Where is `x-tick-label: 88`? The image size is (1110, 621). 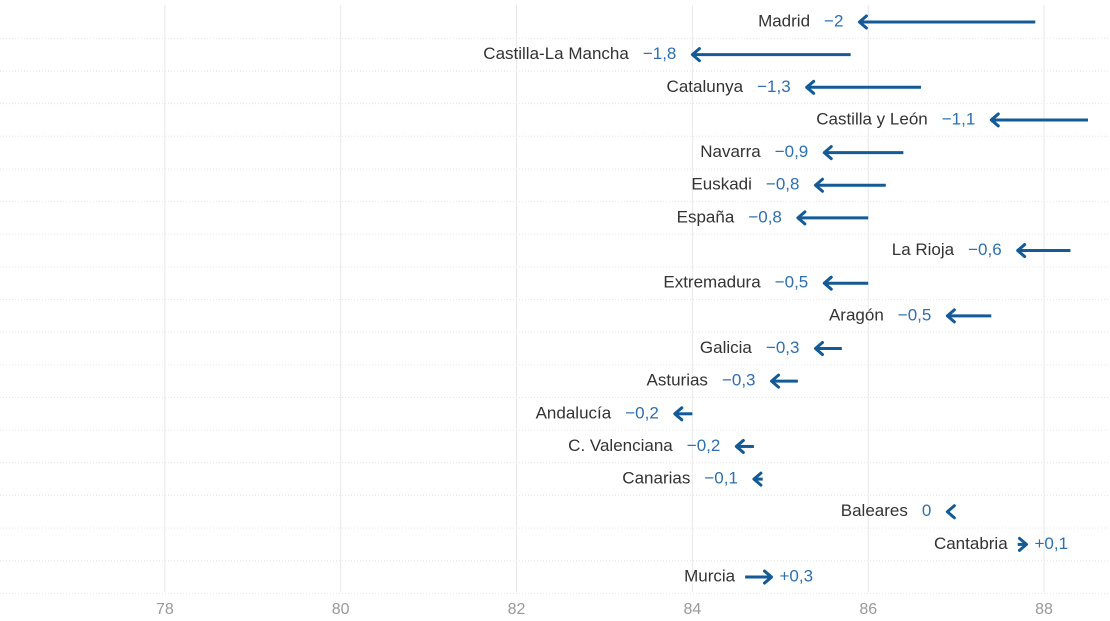
x-tick-label: 88 is located at coordinates (1044, 609).